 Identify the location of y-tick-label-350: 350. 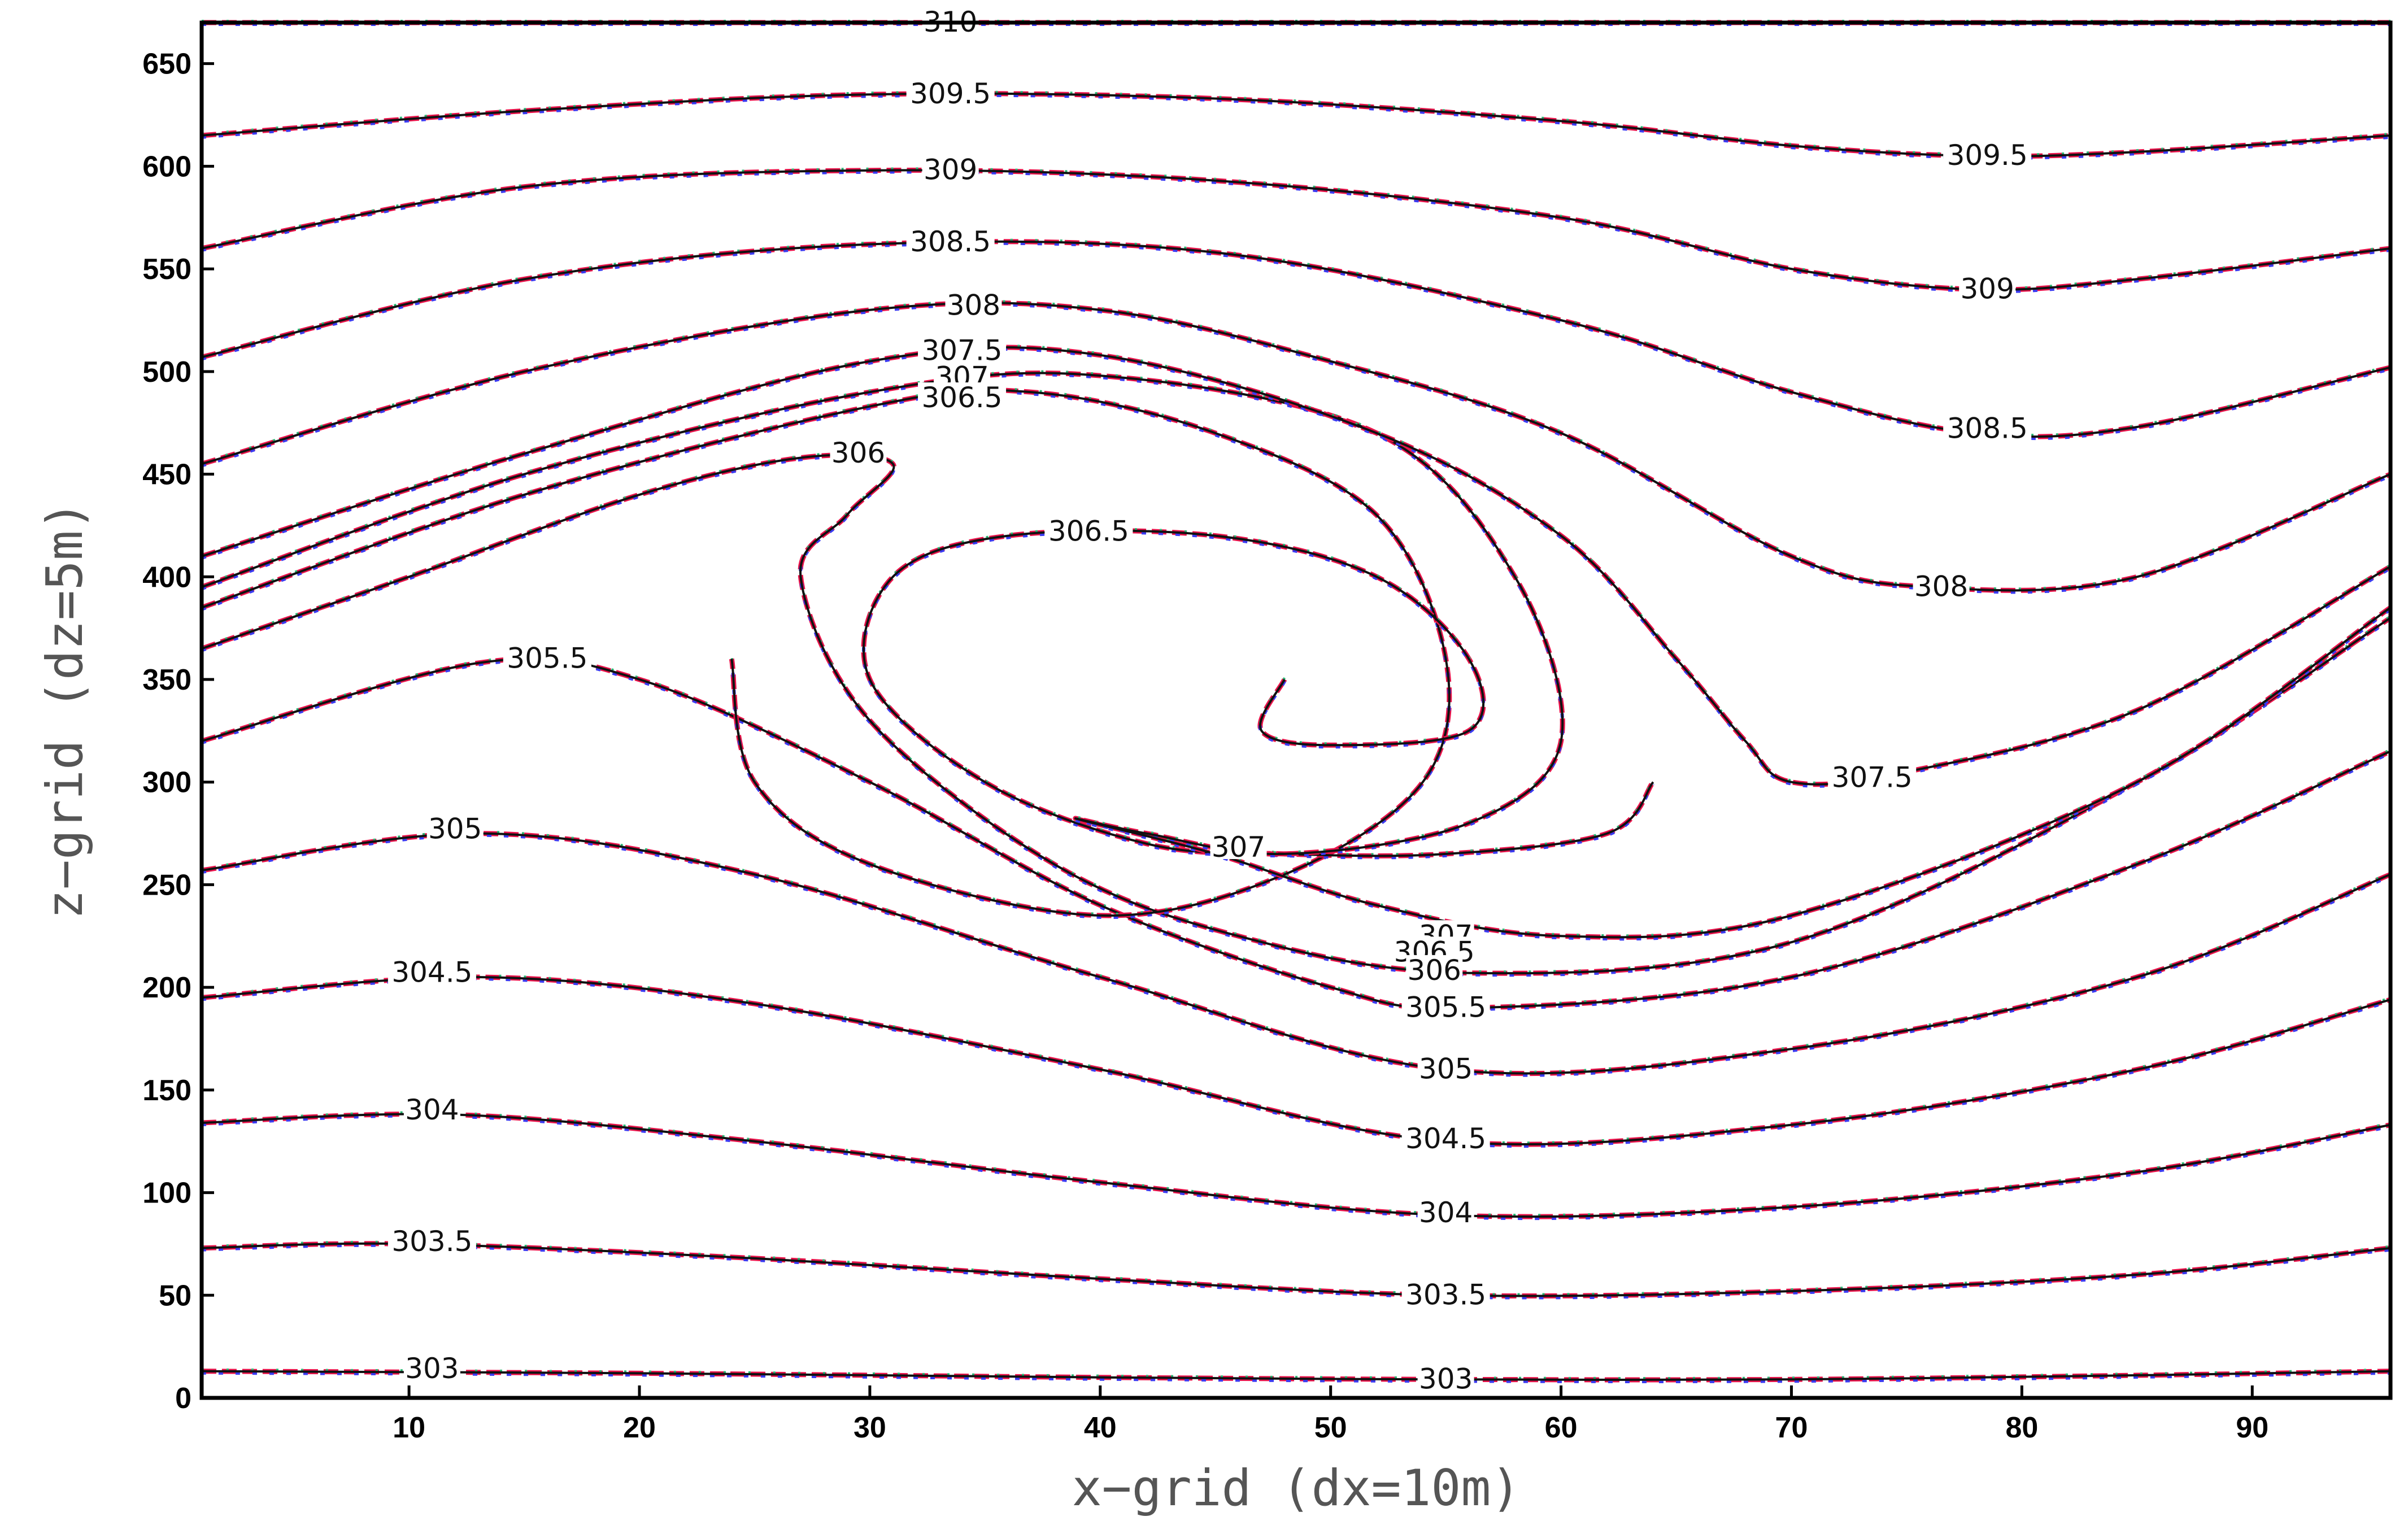
(166, 680).